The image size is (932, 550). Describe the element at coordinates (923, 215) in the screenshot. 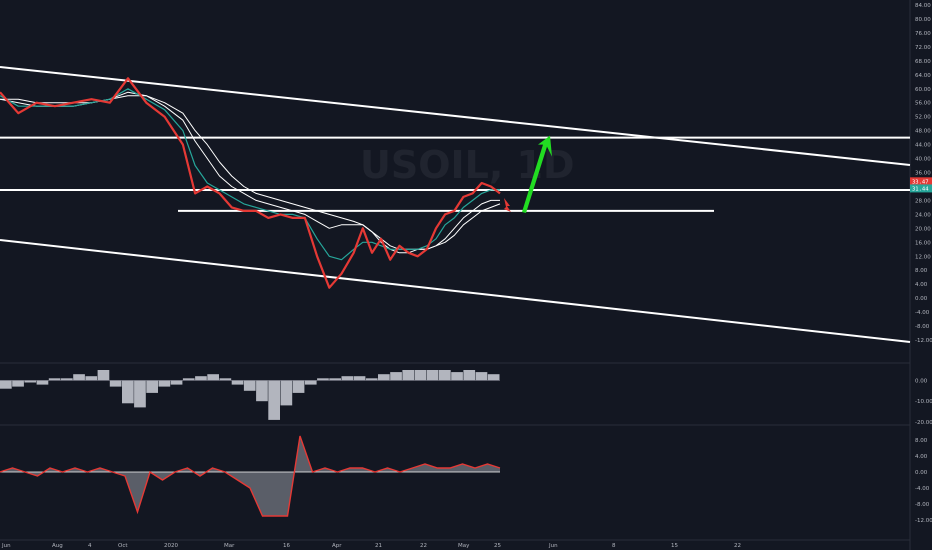

I see `price-axis-tick-label: 24.00` at that location.